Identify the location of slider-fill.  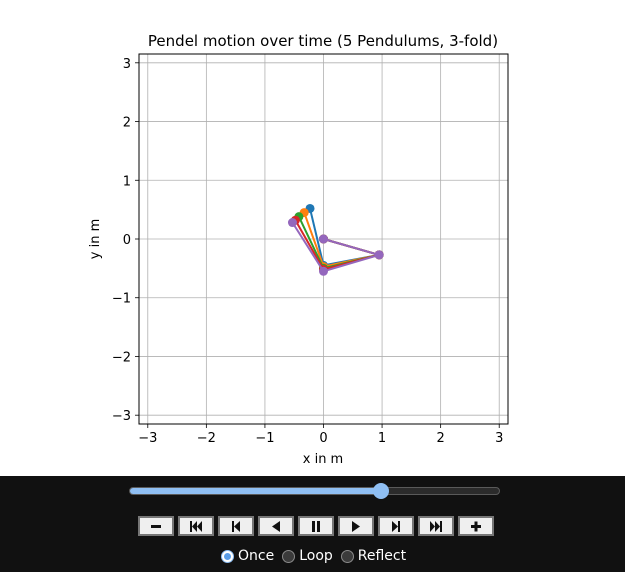
(255, 491).